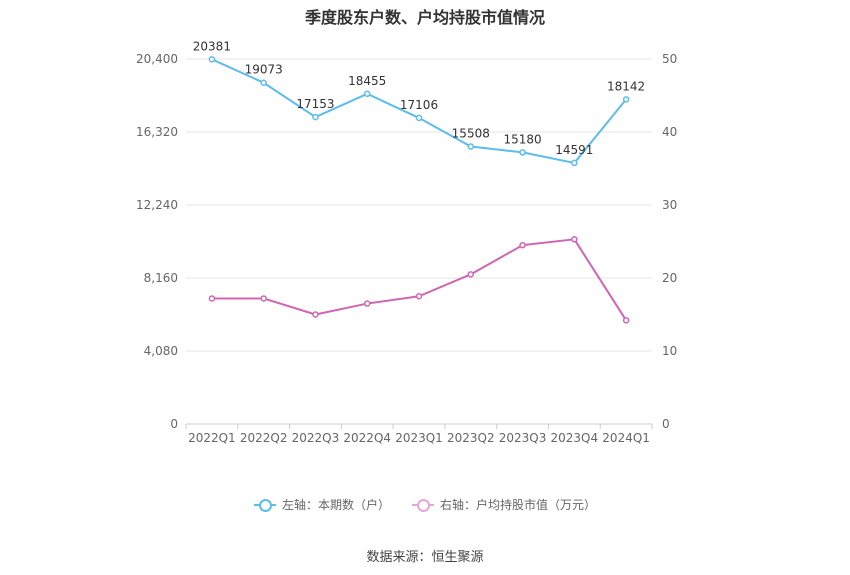 The image size is (850, 575). What do you see at coordinates (669, 351) in the screenshot?
I see `y-right-tick-label: 10` at bounding box center [669, 351].